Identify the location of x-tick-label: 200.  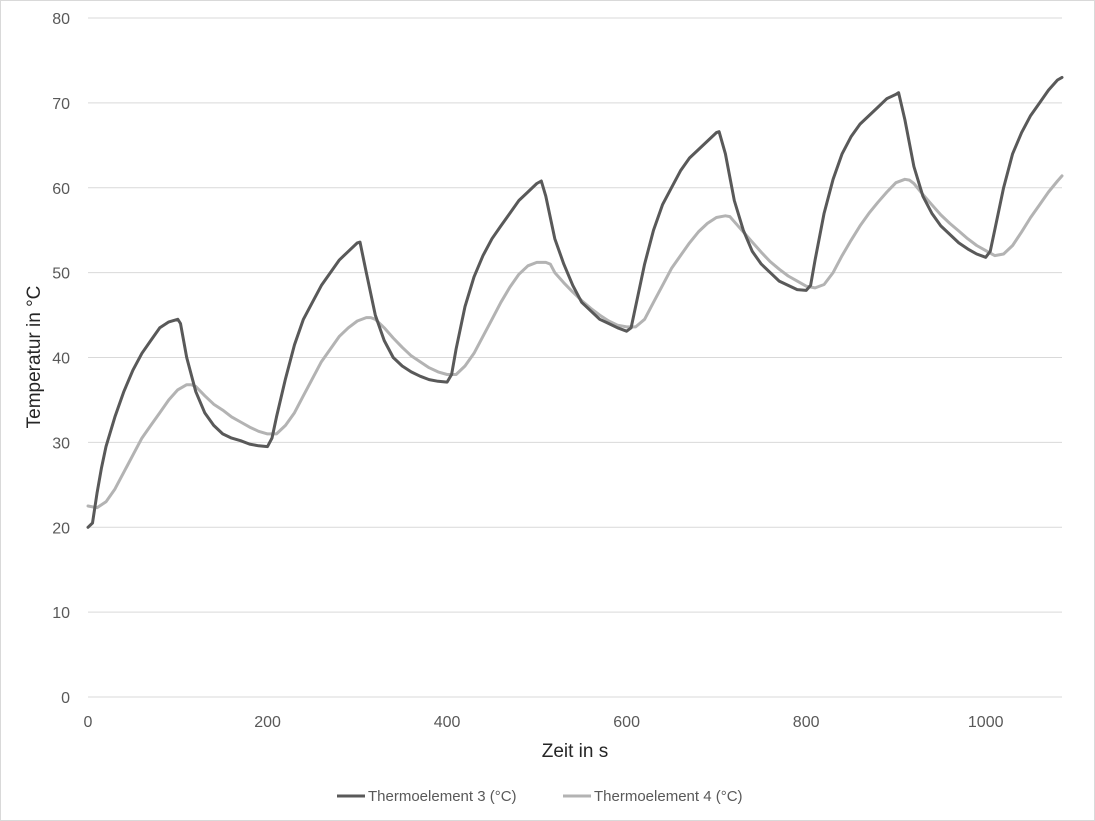
(267, 722).